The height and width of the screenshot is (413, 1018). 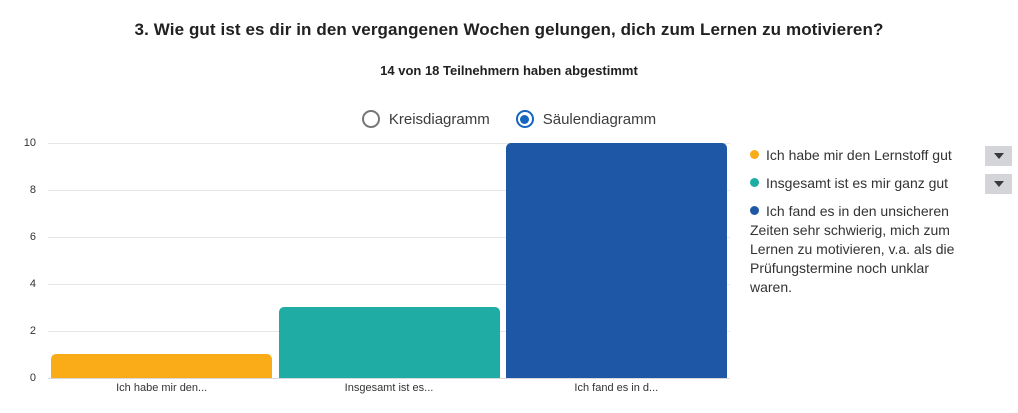 What do you see at coordinates (32, 190) in the screenshot?
I see `y-axis-tick-label: 8` at bounding box center [32, 190].